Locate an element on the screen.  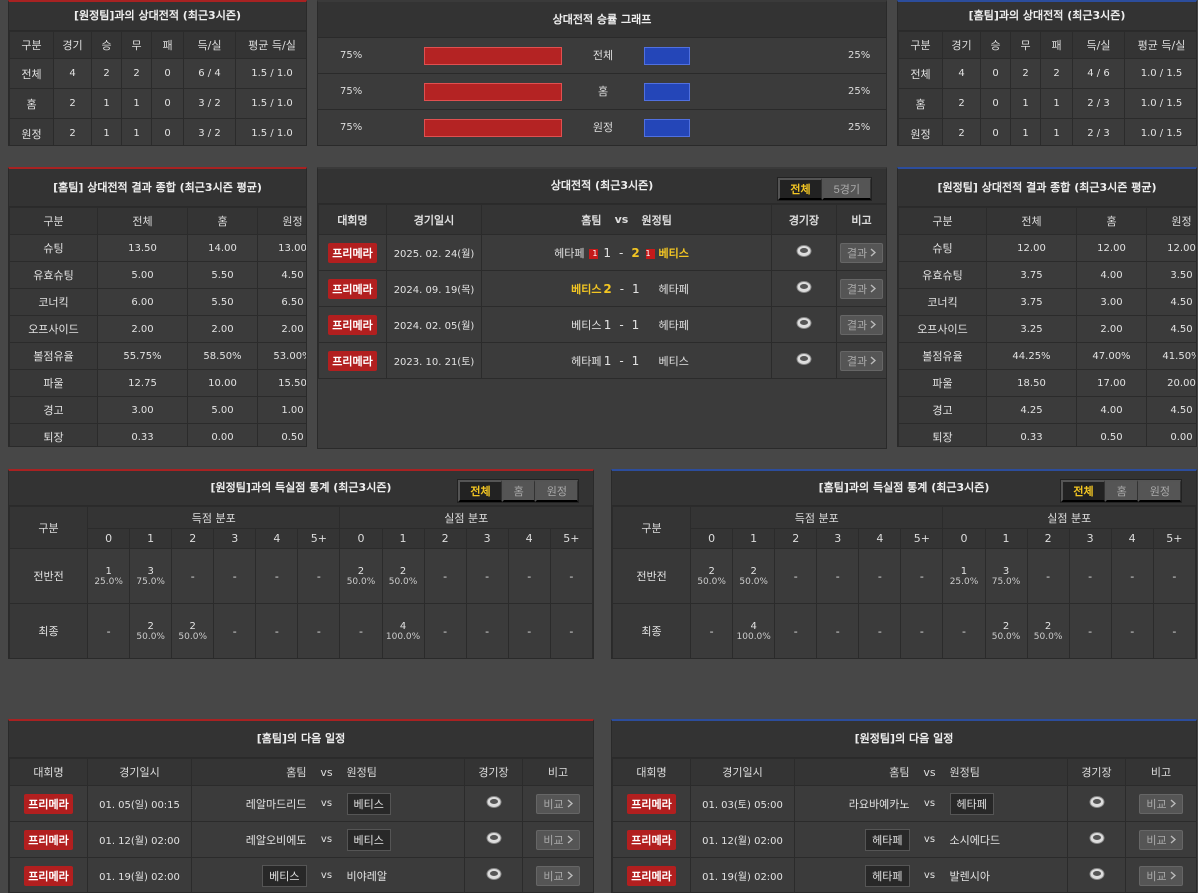
panel-title: [원정팀] 상대전적 결과 종합 (최근3시즌 평균) is located at coordinates (1047, 187).